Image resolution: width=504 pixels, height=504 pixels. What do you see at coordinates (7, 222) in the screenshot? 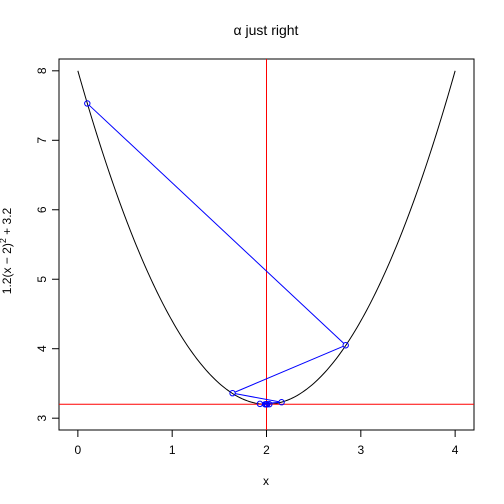
I see `y-axis-title-offset: + 3.2` at bounding box center [7, 222].